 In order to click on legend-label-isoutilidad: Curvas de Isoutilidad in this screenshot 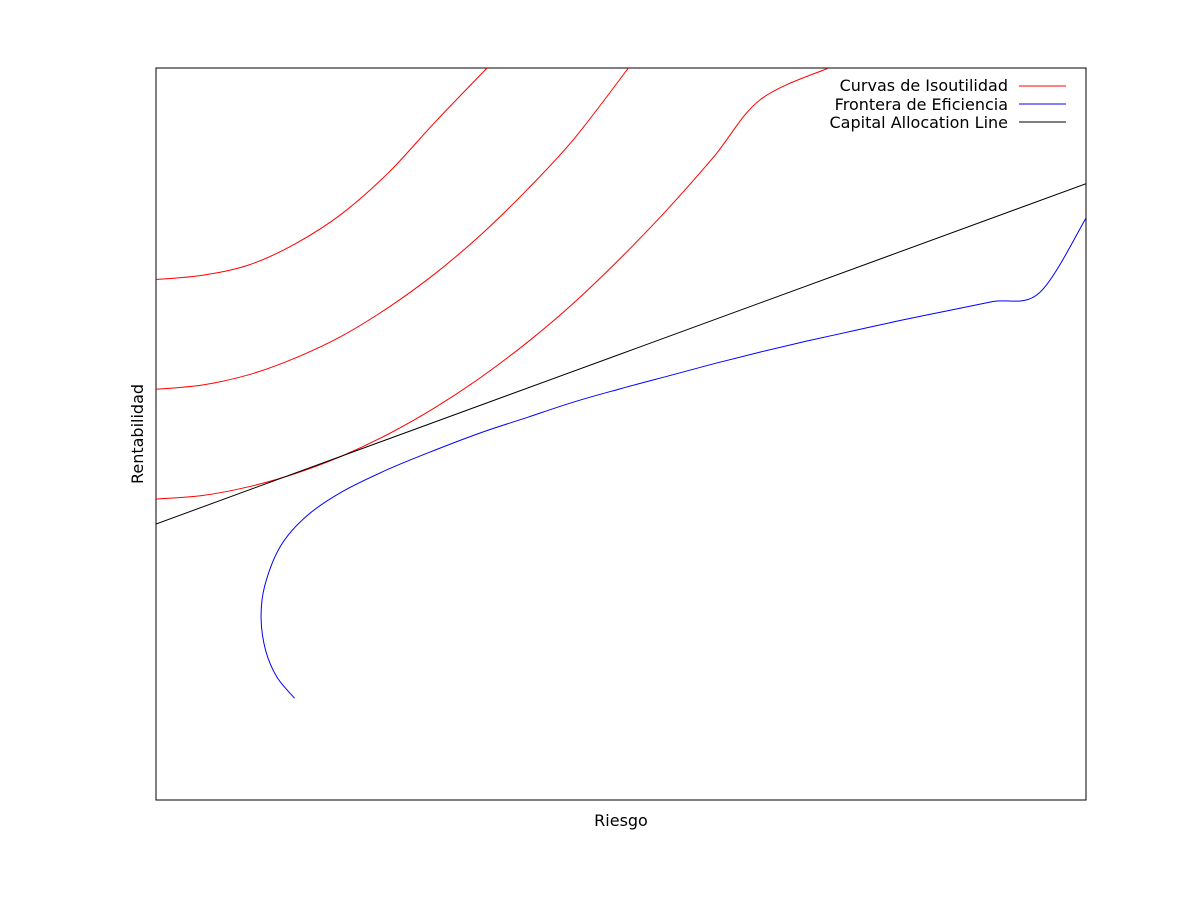, I will do `click(924, 85)`.